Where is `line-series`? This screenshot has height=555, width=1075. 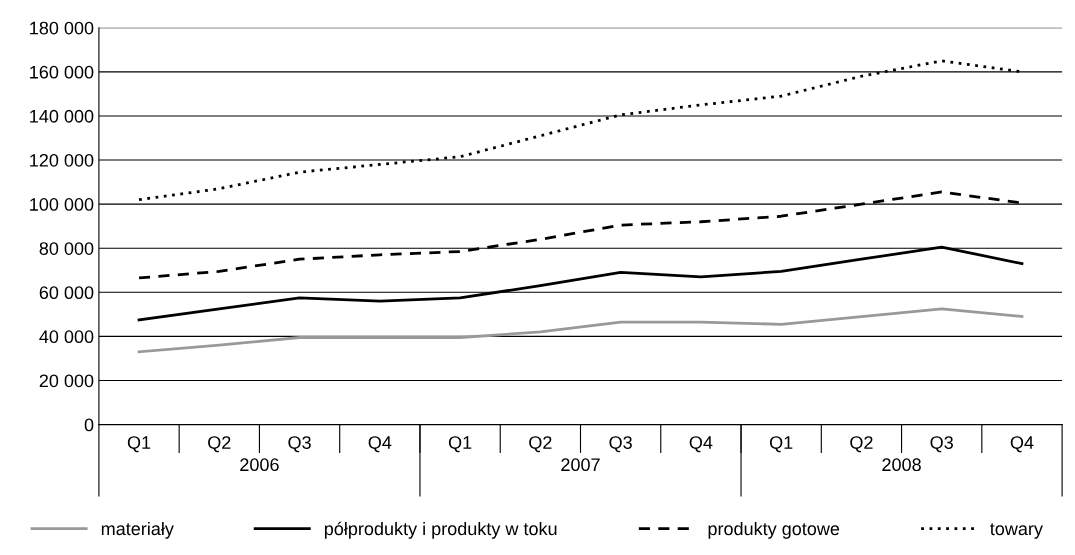
line-series is located at coordinates (580, 330).